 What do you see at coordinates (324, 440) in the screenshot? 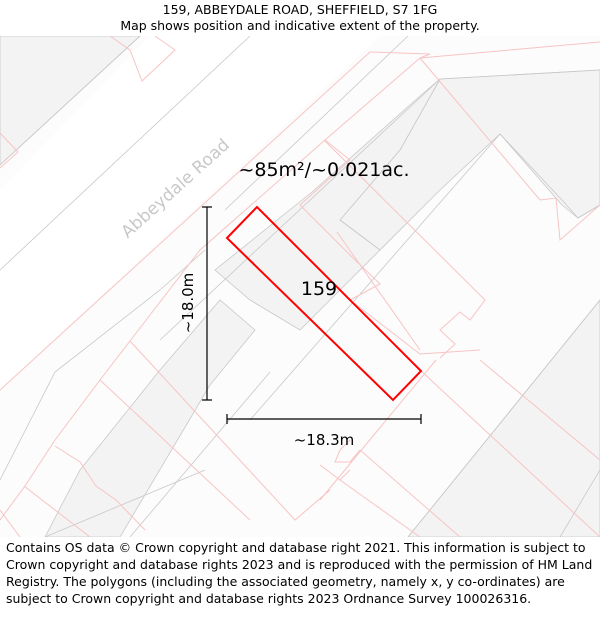
I see `width-dimension-label: ~18.3m` at bounding box center [324, 440].